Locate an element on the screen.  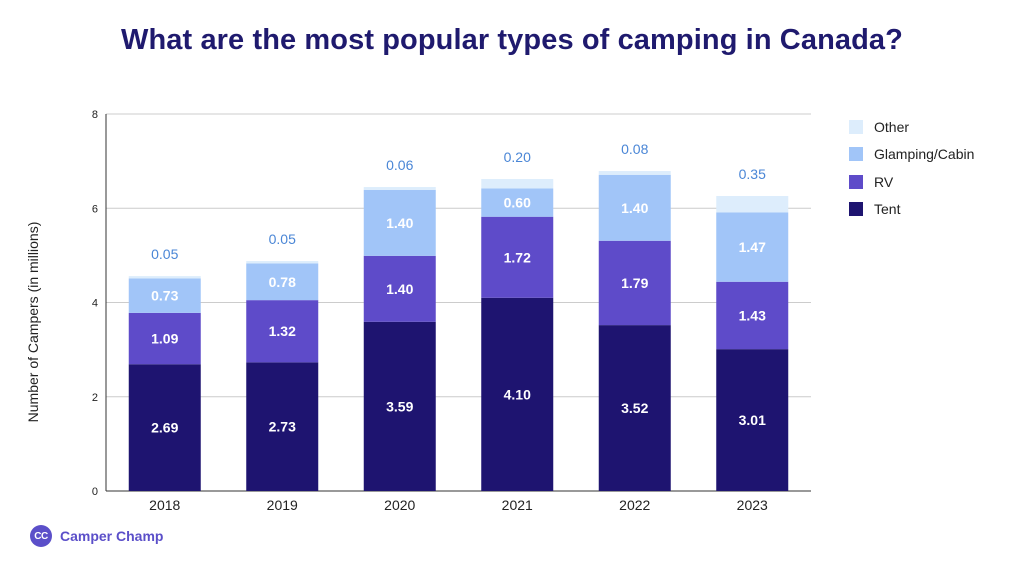
data-label: 2.73 is located at coordinates (282, 427).